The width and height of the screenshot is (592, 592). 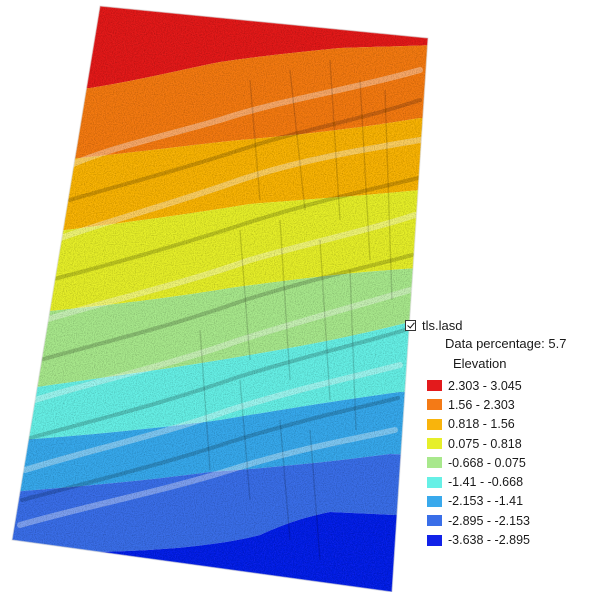 I want to click on legend-class-label: 0.075 - 0.818, so click(x=485, y=443).